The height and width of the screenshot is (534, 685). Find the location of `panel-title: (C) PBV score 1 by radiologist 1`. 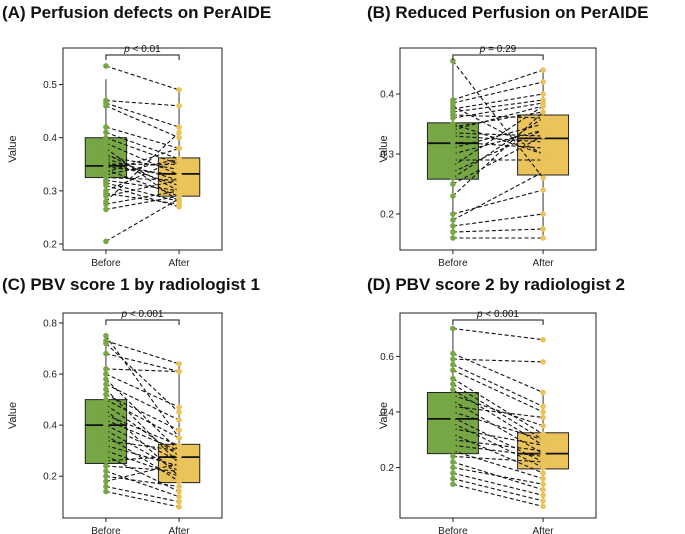

panel-title: (C) PBV score 1 by radiologist 1 is located at coordinates (131, 284).